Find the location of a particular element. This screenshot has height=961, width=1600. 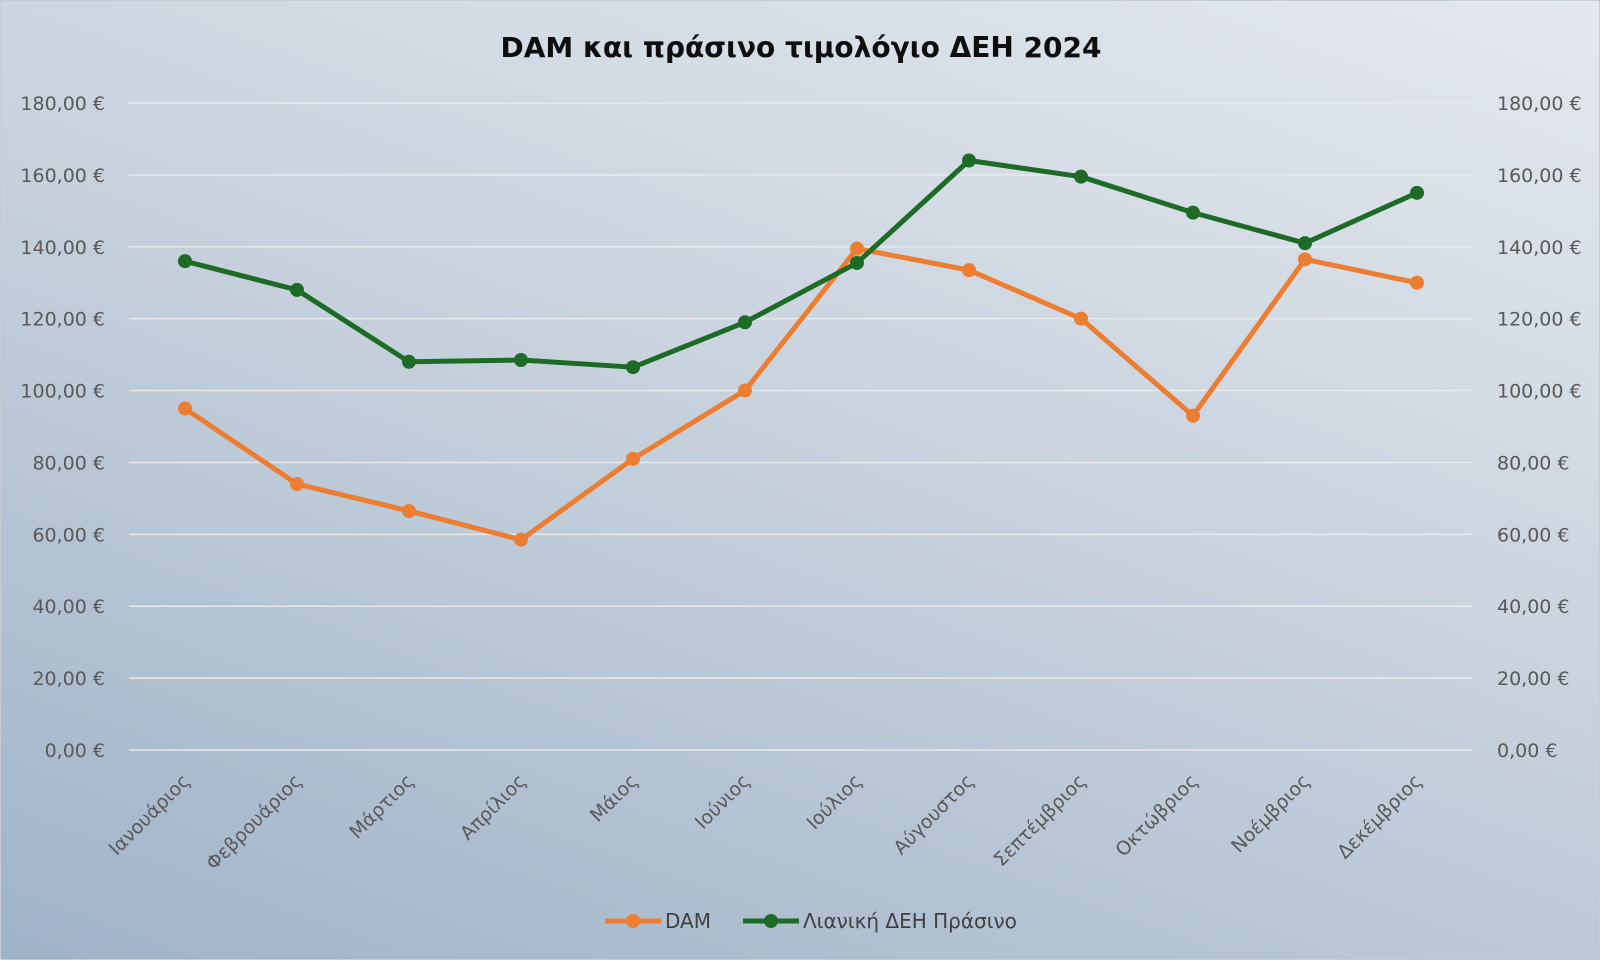

y-tick-label-left: 160,00 € is located at coordinates (62, 176).